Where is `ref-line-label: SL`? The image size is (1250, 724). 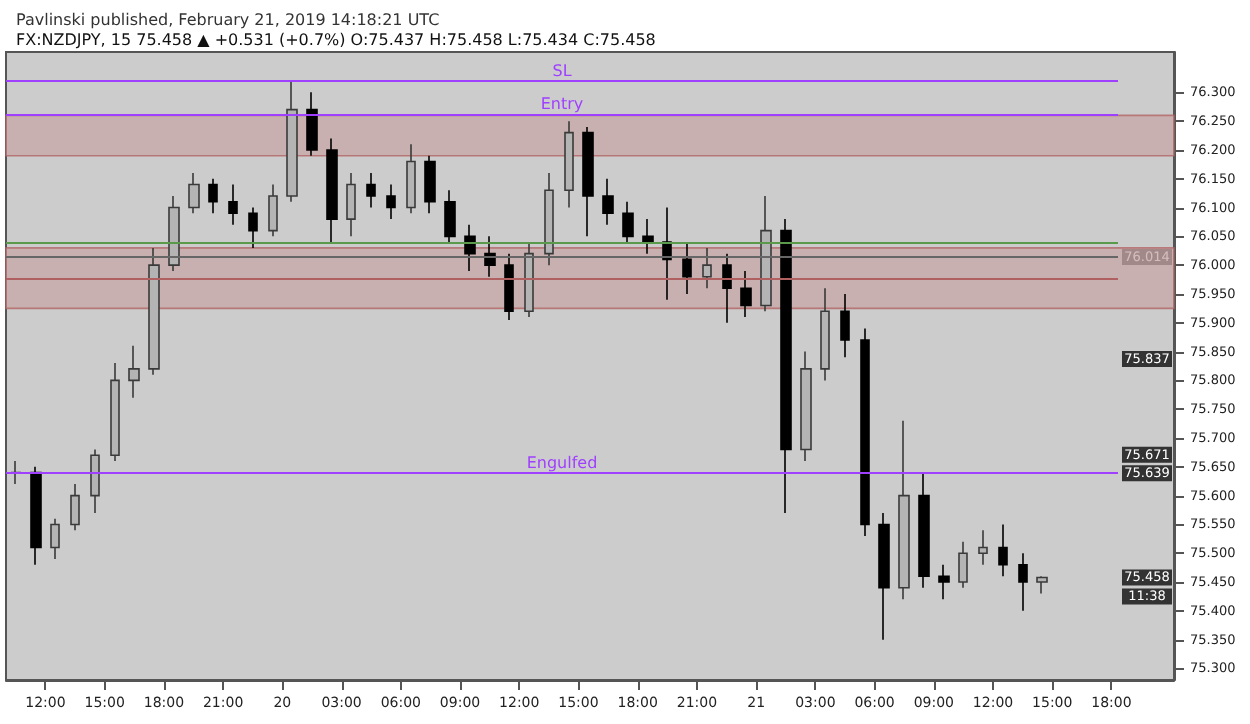 ref-line-label: SL is located at coordinates (562, 70).